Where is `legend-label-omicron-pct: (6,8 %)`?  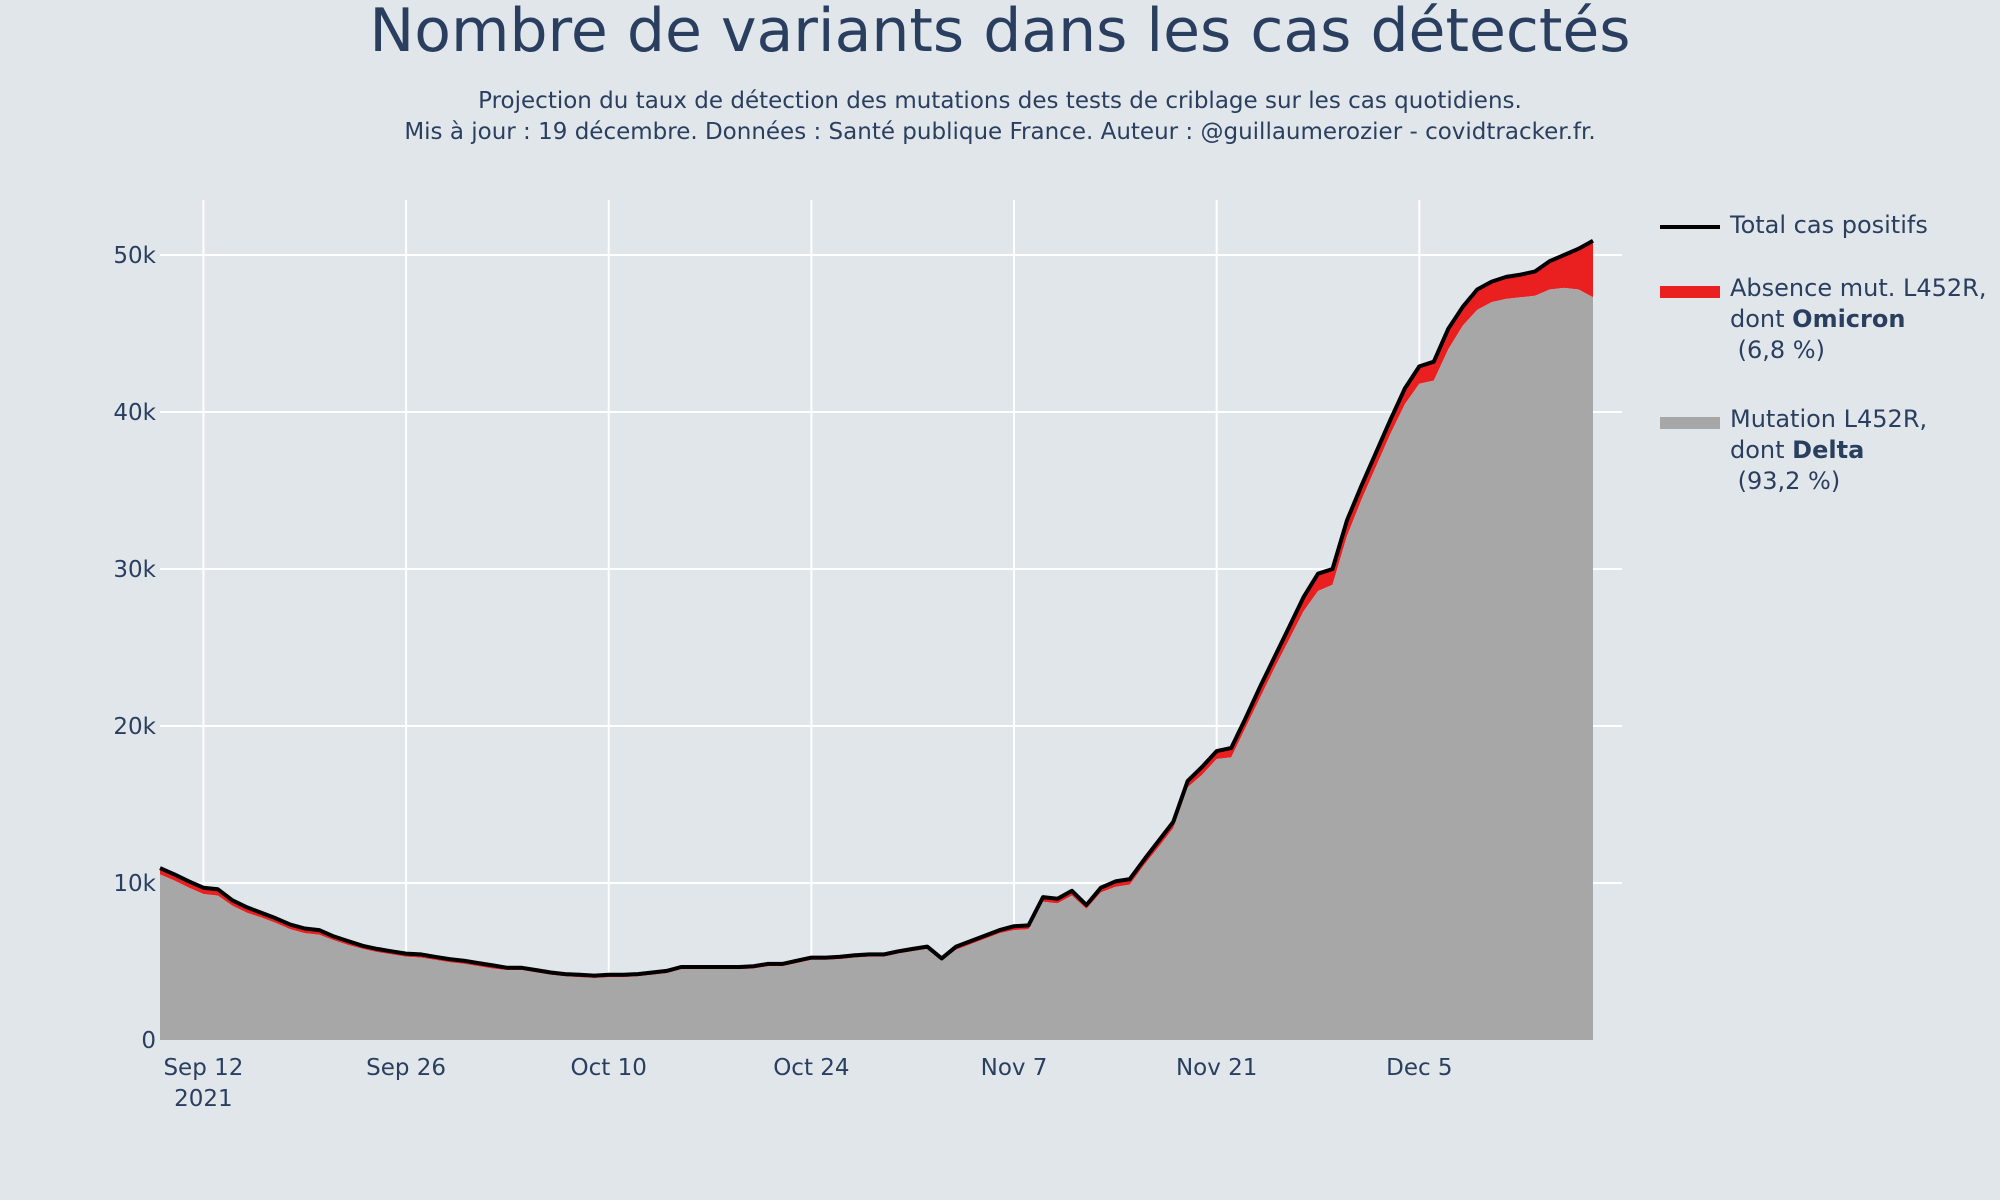 legend-label-omicron-pct: (6,8 %) is located at coordinates (1777, 350).